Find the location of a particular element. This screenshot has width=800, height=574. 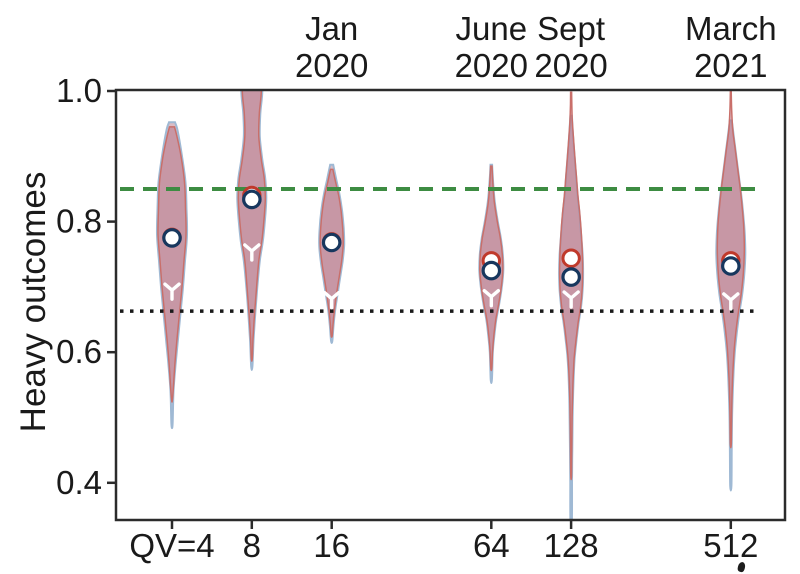

y-tick-label-0.8: 0.8 is located at coordinates (79, 221).